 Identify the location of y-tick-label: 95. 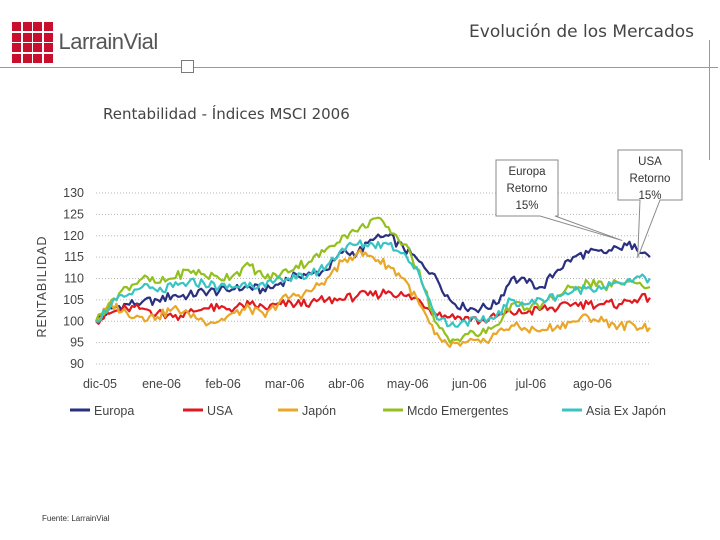
(77, 343).